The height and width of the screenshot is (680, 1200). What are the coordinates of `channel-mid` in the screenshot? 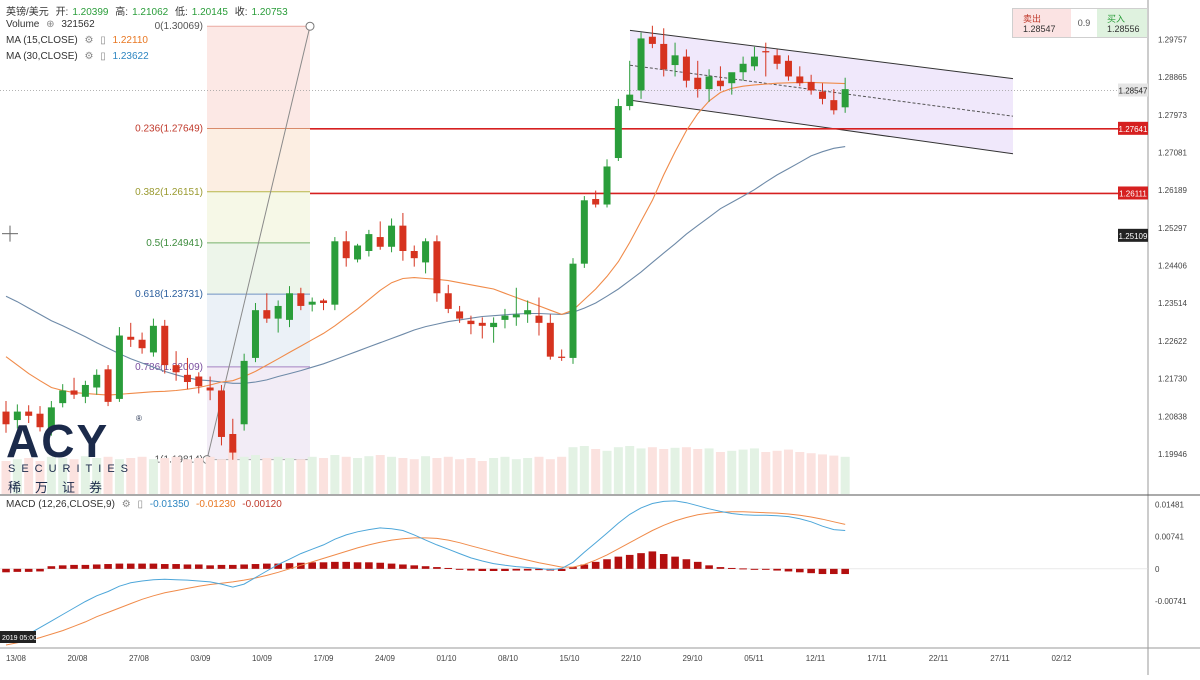 It's located at (821, 90).